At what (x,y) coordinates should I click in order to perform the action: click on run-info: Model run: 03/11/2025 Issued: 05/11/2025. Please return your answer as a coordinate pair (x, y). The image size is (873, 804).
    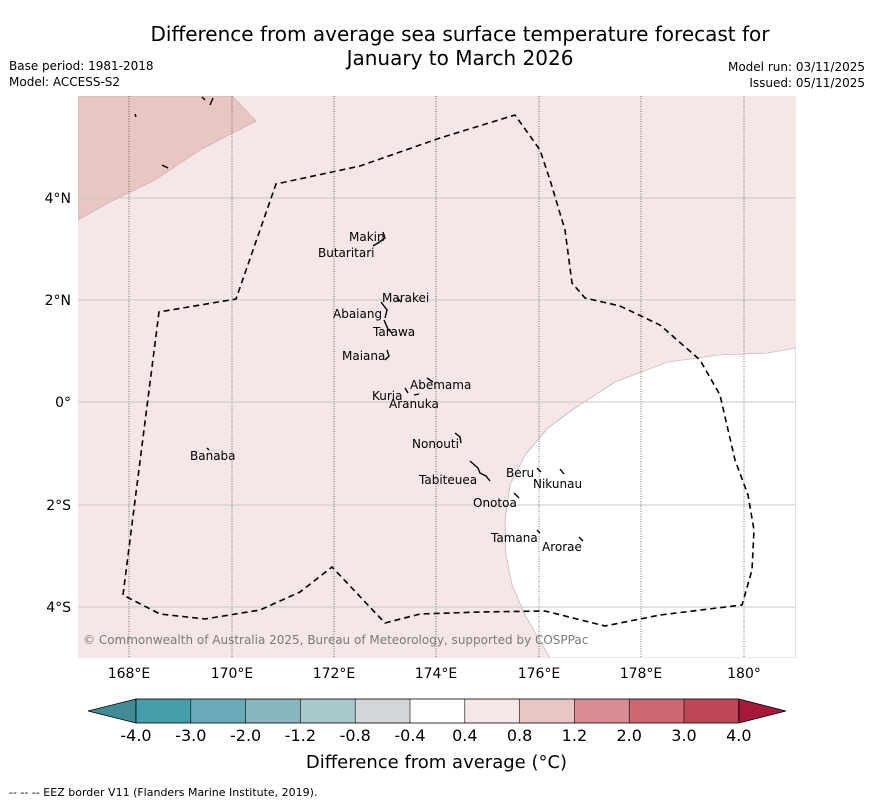
    Looking at the image, I should click on (796, 75).